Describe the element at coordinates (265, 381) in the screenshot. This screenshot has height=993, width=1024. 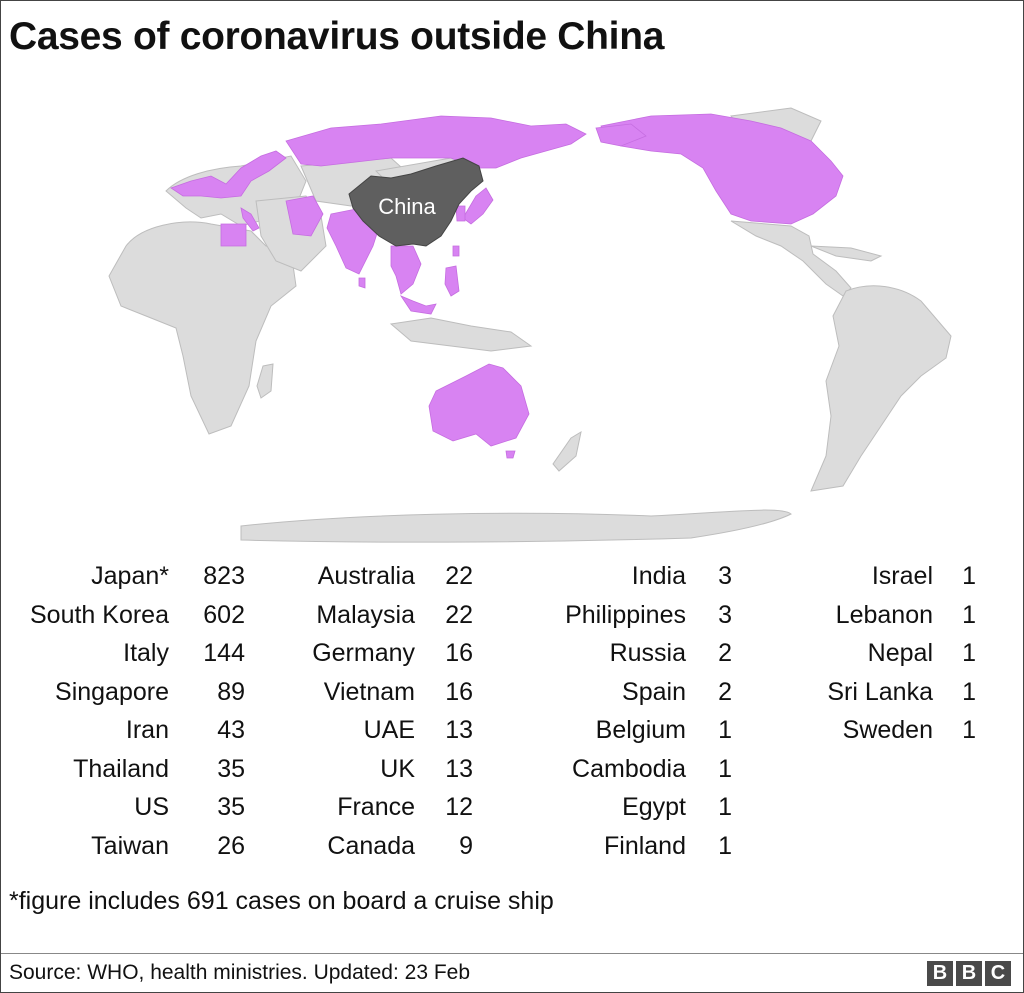
I see `madagascar` at that location.